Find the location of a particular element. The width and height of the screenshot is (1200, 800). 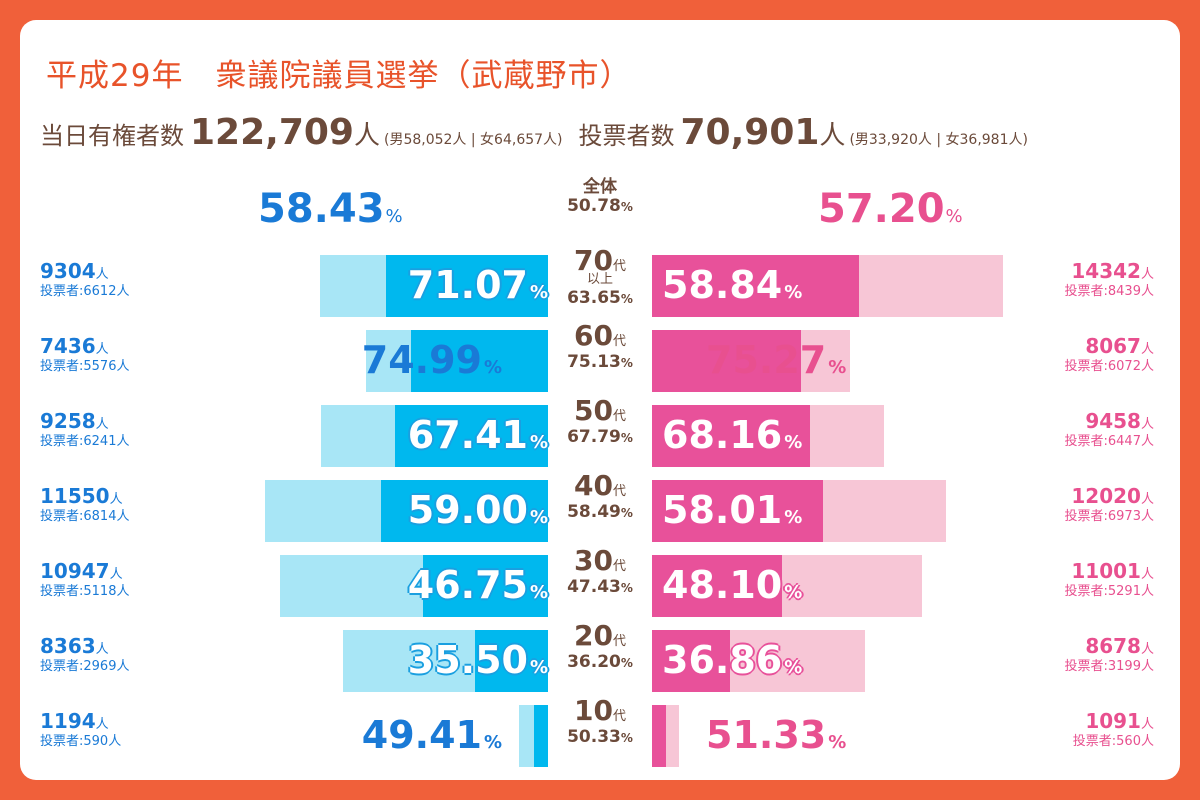

age-heading: 40代 is located at coordinates (600, 486).